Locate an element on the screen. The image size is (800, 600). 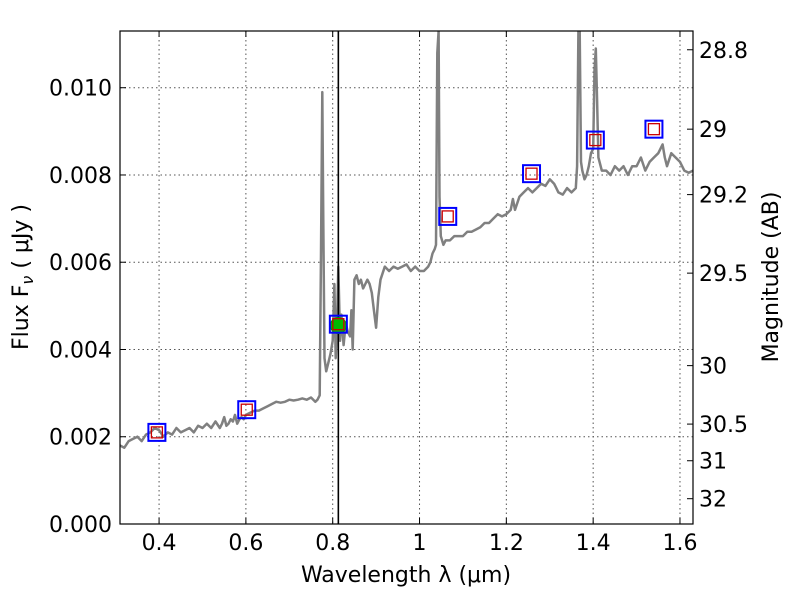
x-tick-label: 0.4 is located at coordinates (159, 543).